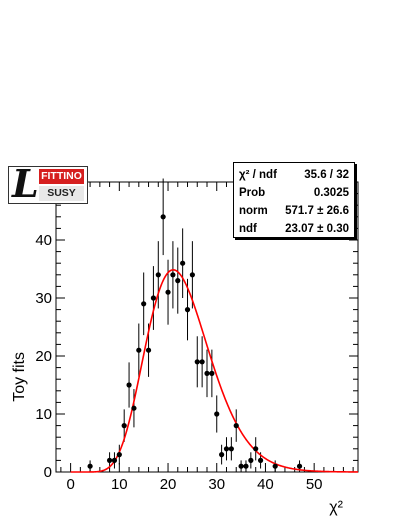 The image size is (407, 527). What do you see at coordinates (326, 175) in the screenshot?
I see `stat-value: 35.6 / 32` at bounding box center [326, 175].